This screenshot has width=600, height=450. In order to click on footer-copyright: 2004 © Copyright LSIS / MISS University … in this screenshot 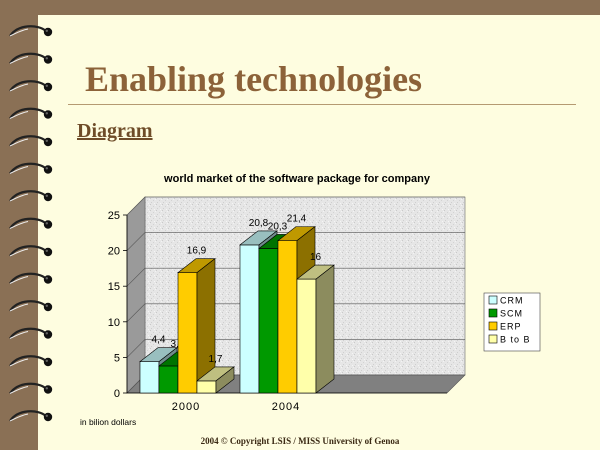, I will do `click(300, 441)`.